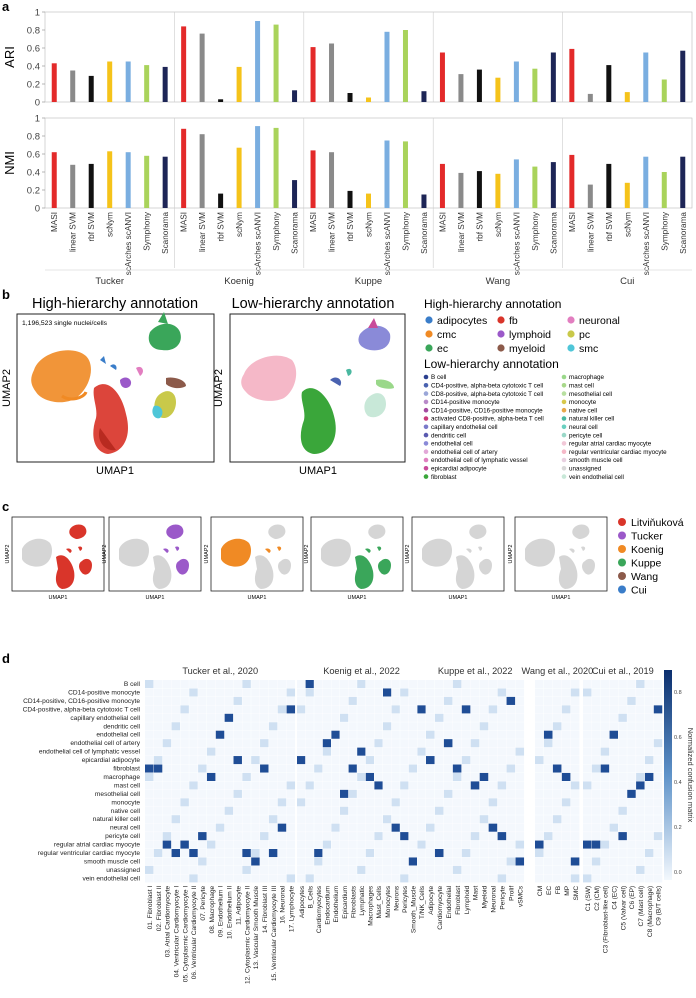  Describe the element at coordinates (581, 386) in the screenshot. I see `legend-label: mast cell` at that location.